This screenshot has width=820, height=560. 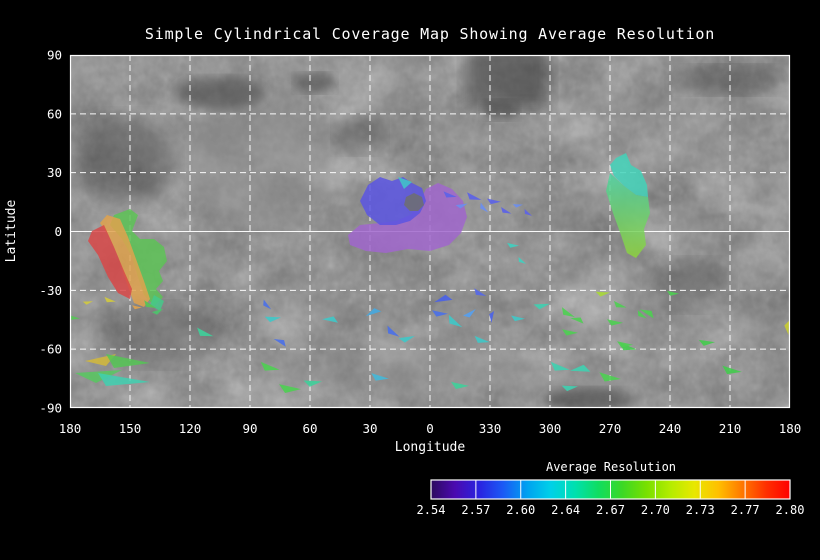 What do you see at coordinates (50, 232) in the screenshot?
I see `y-axis-tick-labels: 90 60 30 0 -30 -60 -90` at bounding box center [50, 232].